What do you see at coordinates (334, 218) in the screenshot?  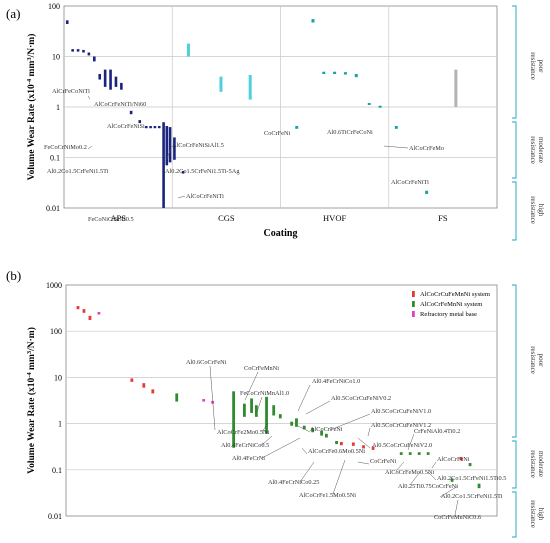 I see `x-category-hvof: HVOF` at bounding box center [334, 218].